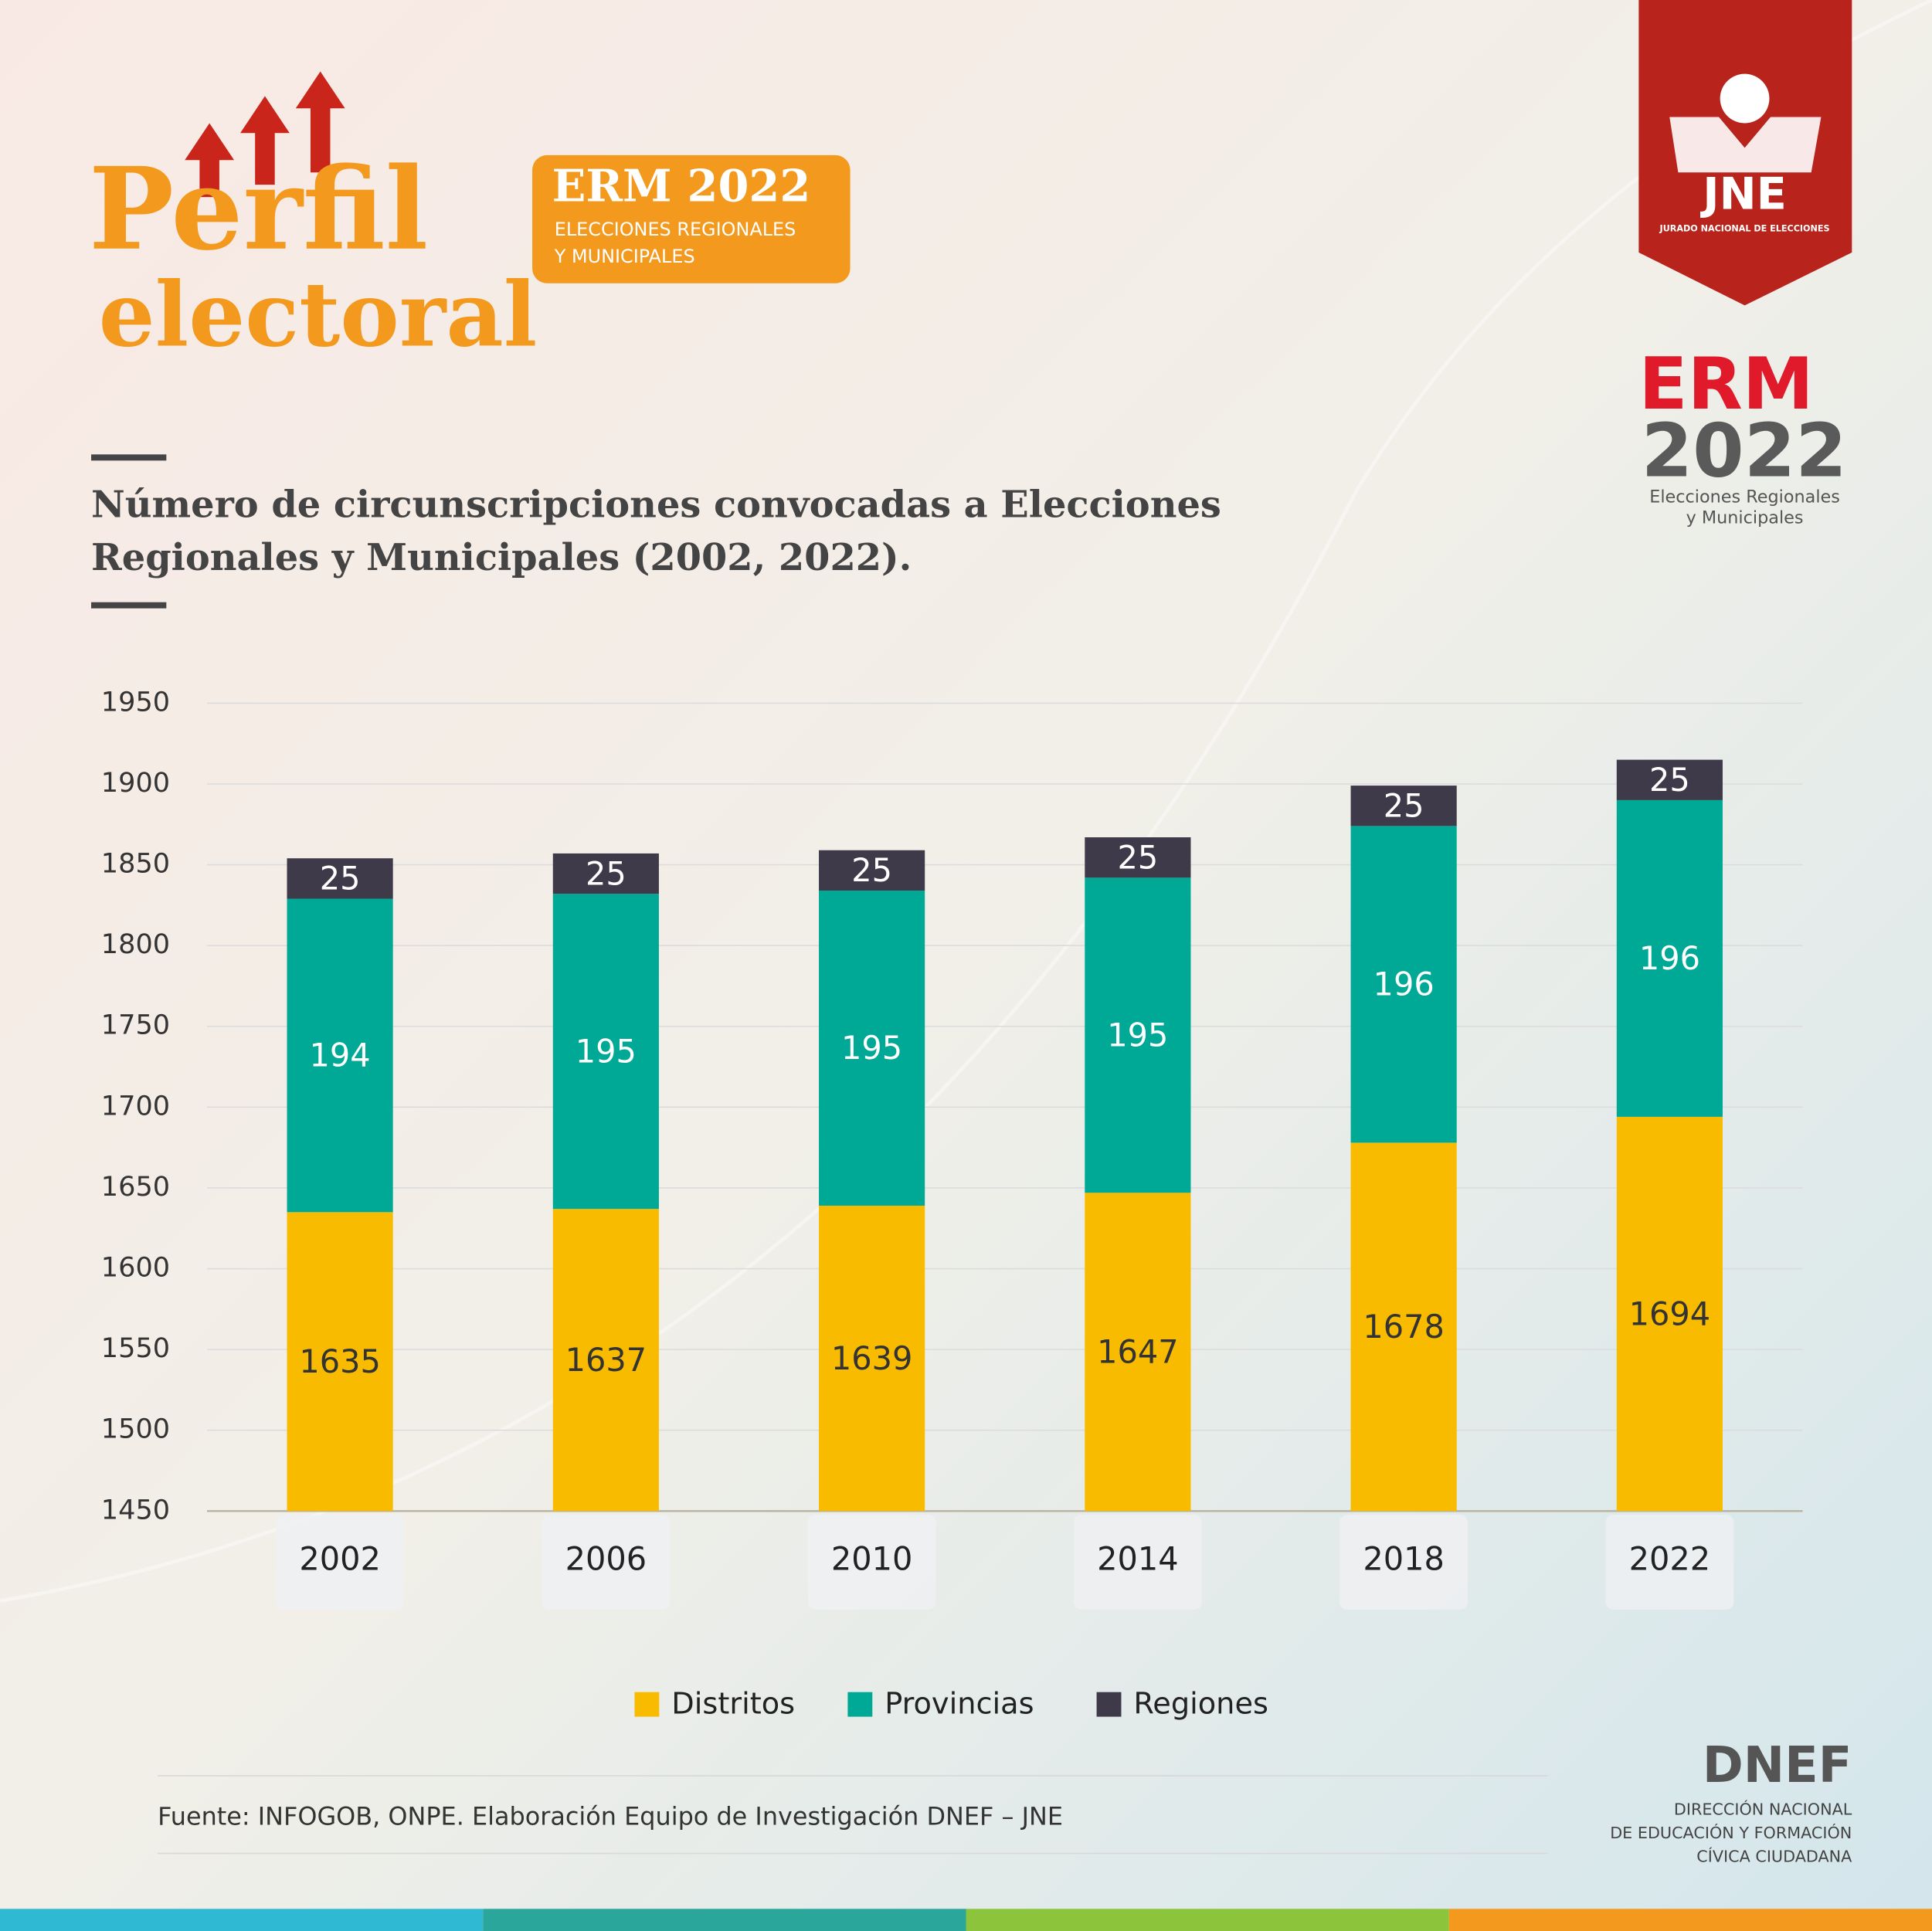 This screenshot has height=1931, width=1932. I want to click on jne-full: JURADO NACIONAL DE ELECCIONES, so click(1745, 229).